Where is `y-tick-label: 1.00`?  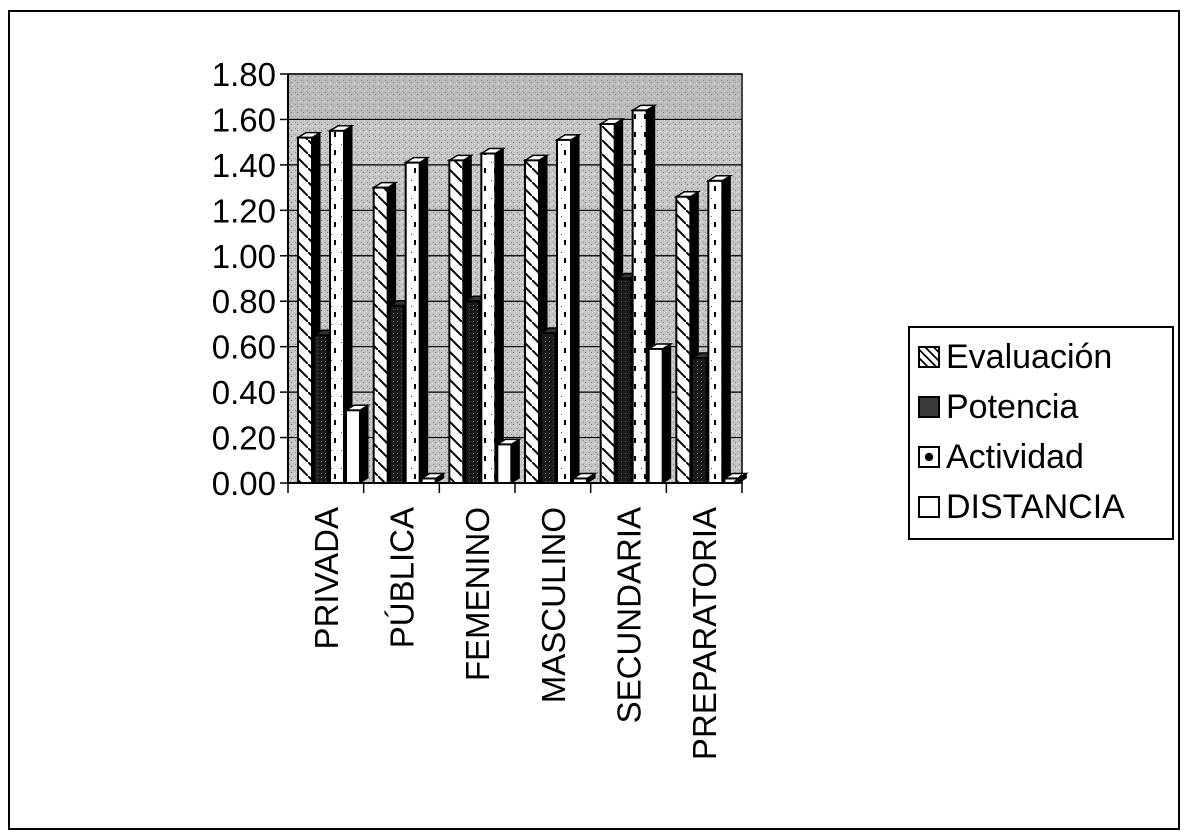 y-tick-label: 1.00 is located at coordinates (244, 256).